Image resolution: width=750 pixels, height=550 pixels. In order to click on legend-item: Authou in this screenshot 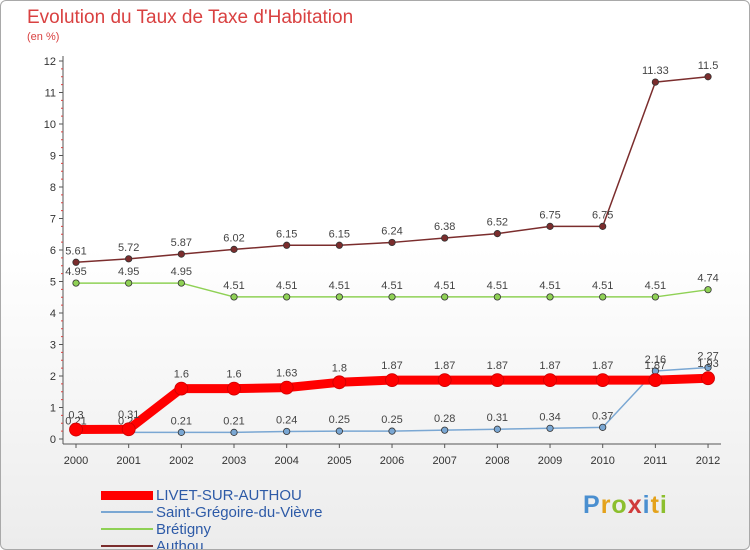, I will do `click(211, 543)`.